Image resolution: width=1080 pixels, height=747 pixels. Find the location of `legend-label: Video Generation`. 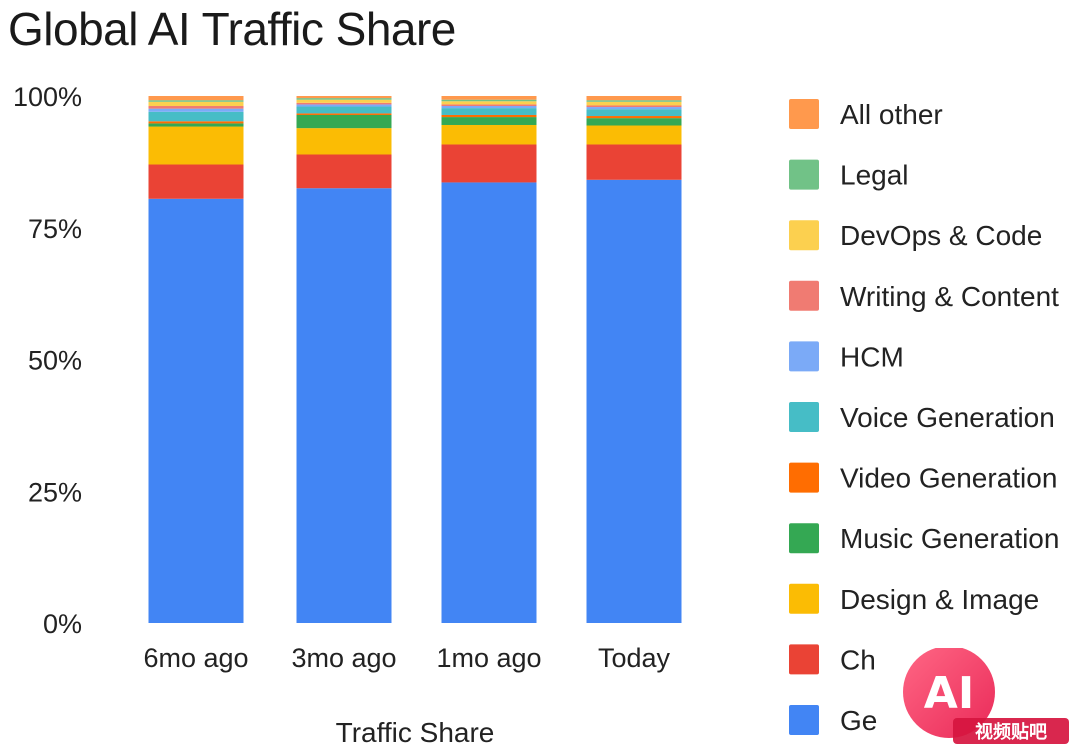

legend-label: Video Generation is located at coordinates (948, 478).